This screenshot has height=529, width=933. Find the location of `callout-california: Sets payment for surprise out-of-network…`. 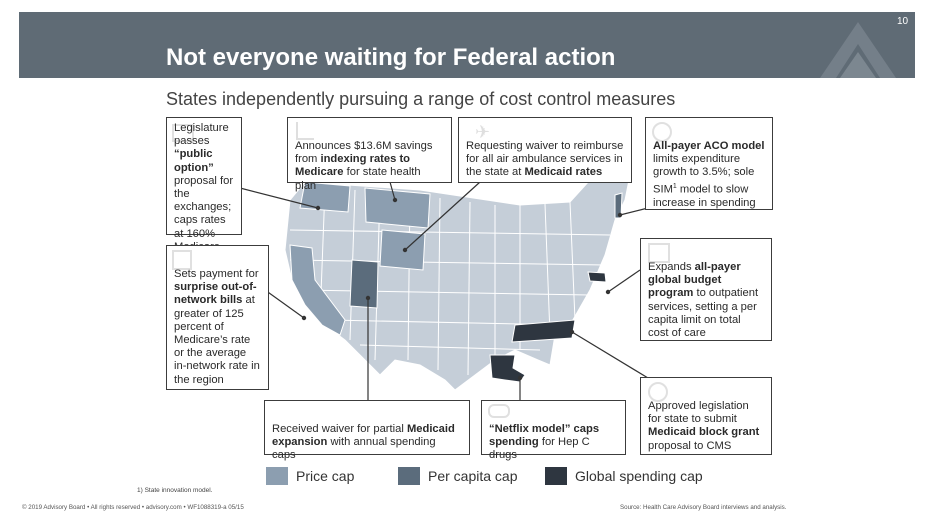

callout-california: Sets payment for surprise out-of-network… is located at coordinates (217, 317).